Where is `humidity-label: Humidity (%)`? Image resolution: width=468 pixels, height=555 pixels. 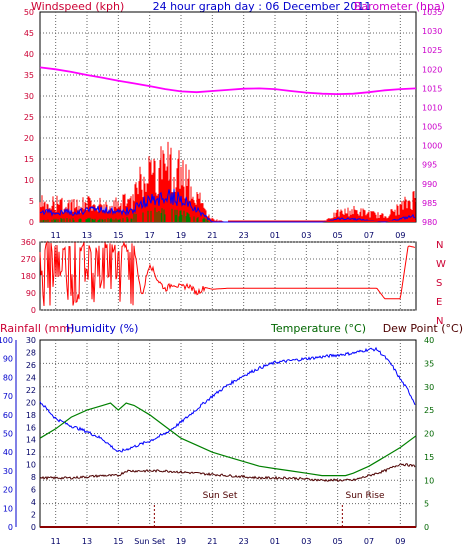
humidity-label: Humidity (%) is located at coordinates (102, 328).